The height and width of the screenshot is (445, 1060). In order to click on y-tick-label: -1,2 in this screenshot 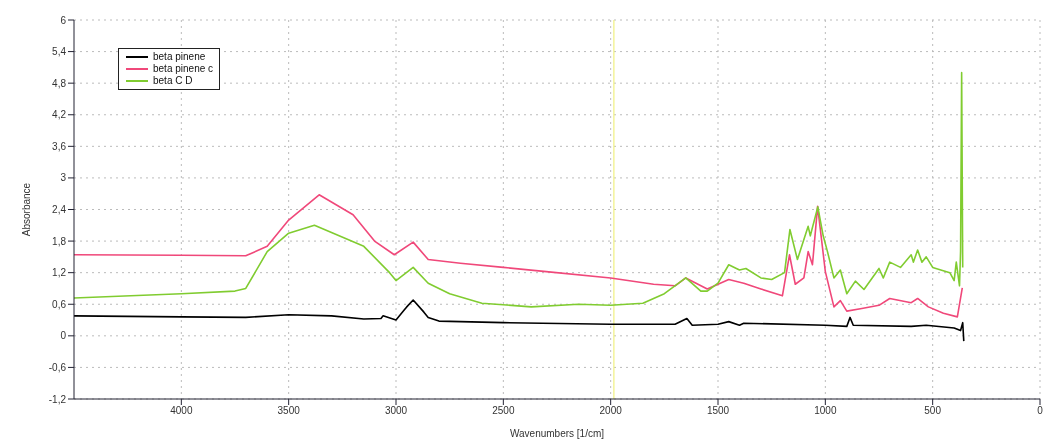, I will do `click(57, 399)`.